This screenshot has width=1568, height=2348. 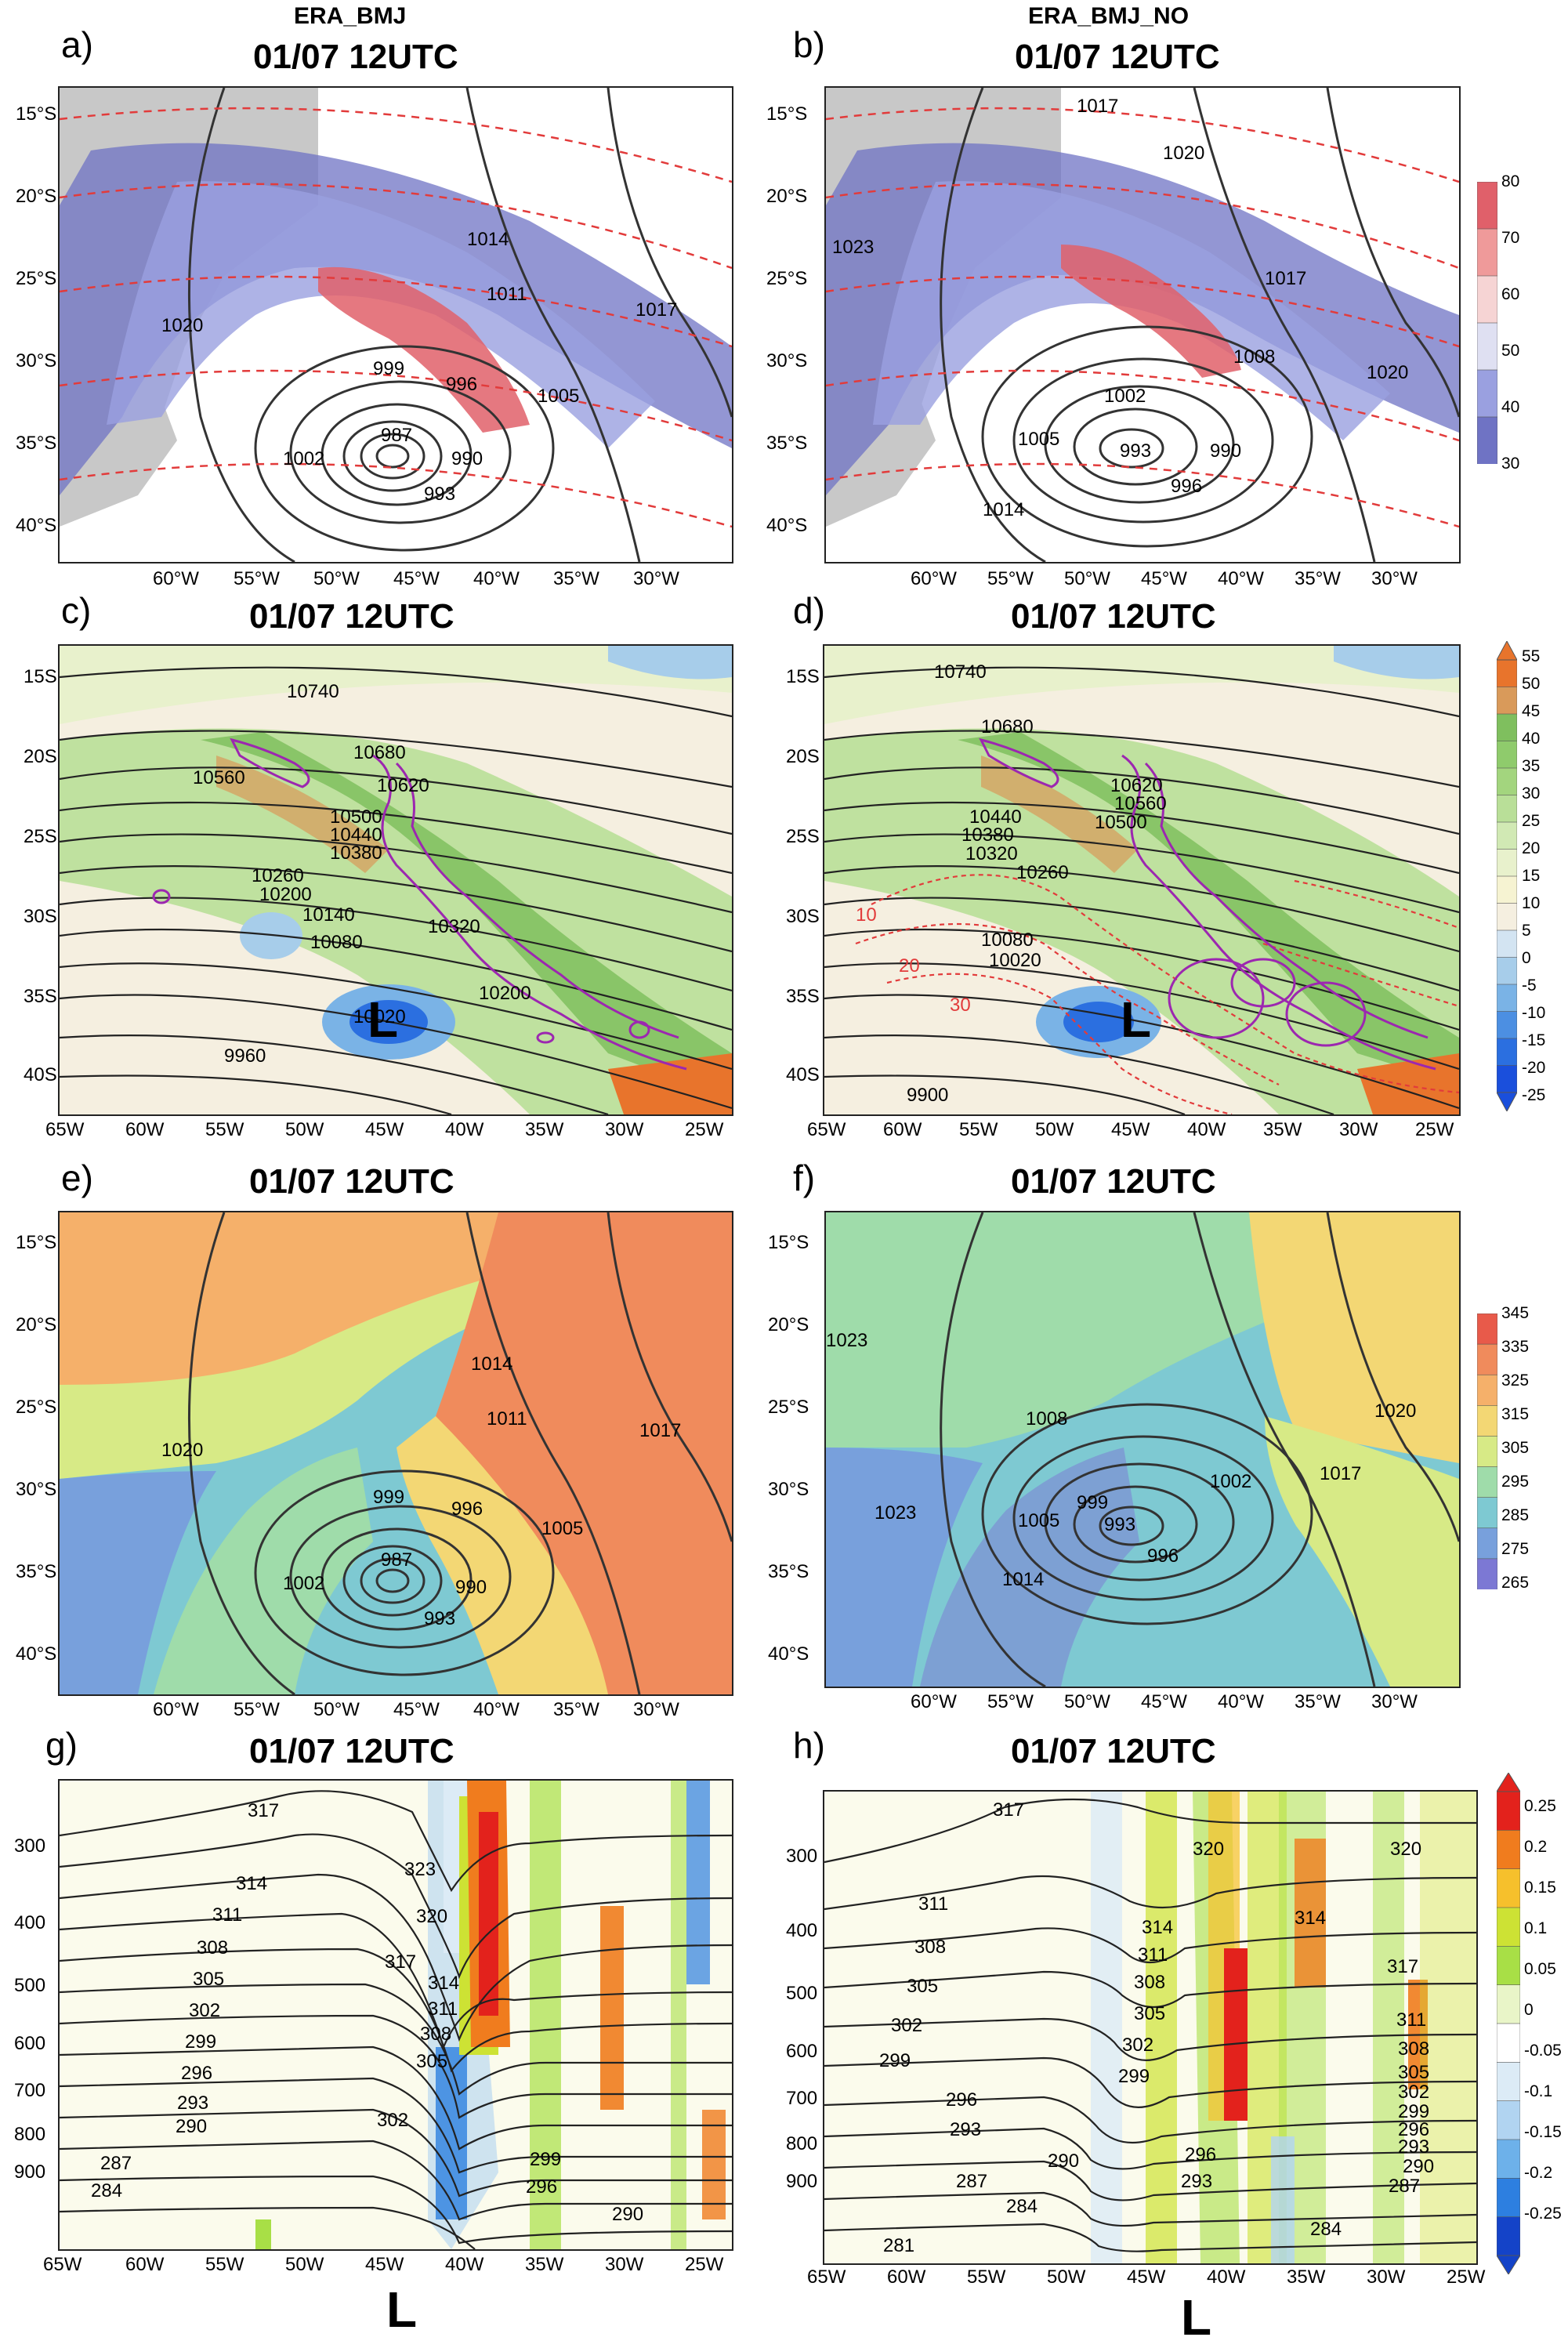 What do you see at coordinates (906, 2277) in the screenshot?
I see `lon-tick: 60W` at bounding box center [906, 2277].